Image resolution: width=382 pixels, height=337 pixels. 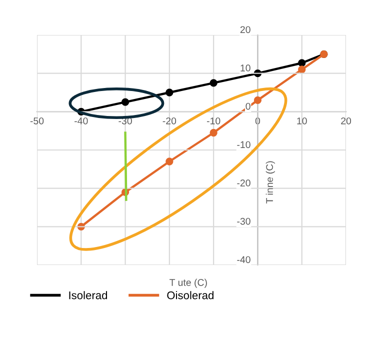 What do you see at coordinates (243, 183) in the screenshot?
I see `y-tick-label: -20` at bounding box center [243, 183].